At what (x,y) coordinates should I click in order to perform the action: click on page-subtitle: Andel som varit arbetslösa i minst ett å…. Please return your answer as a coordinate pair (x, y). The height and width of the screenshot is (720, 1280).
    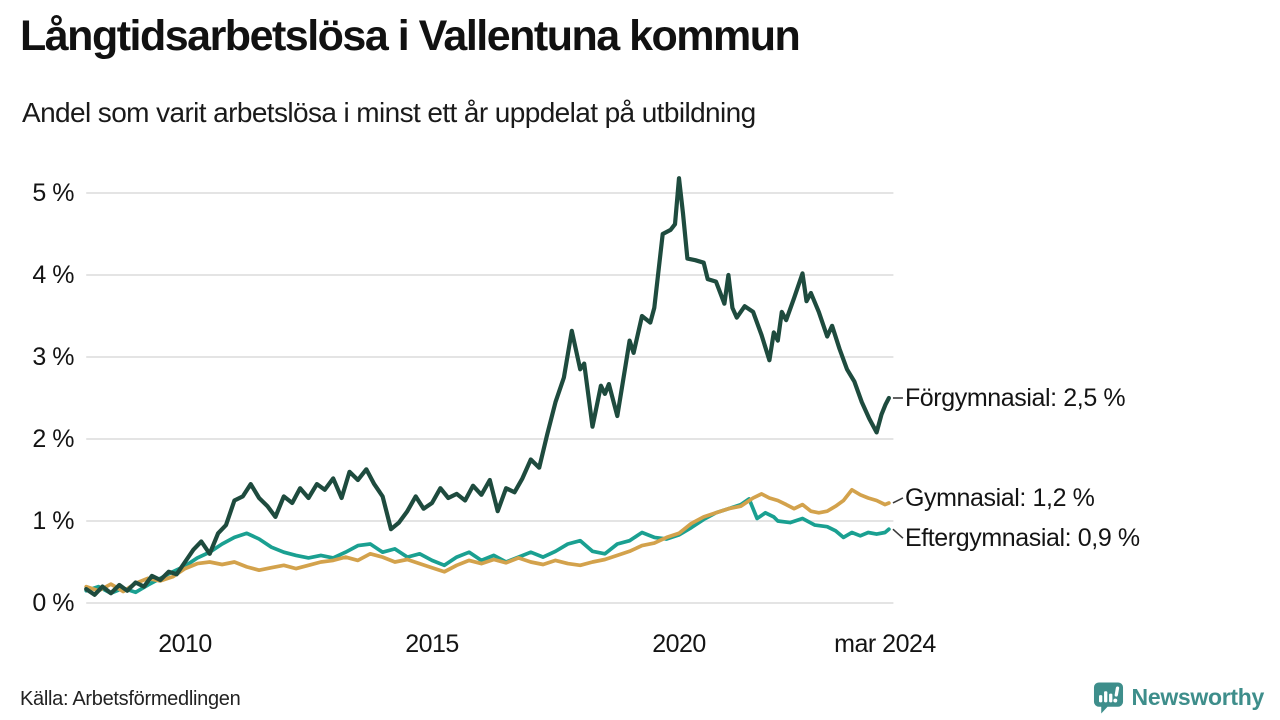
    Looking at the image, I should click on (389, 112).